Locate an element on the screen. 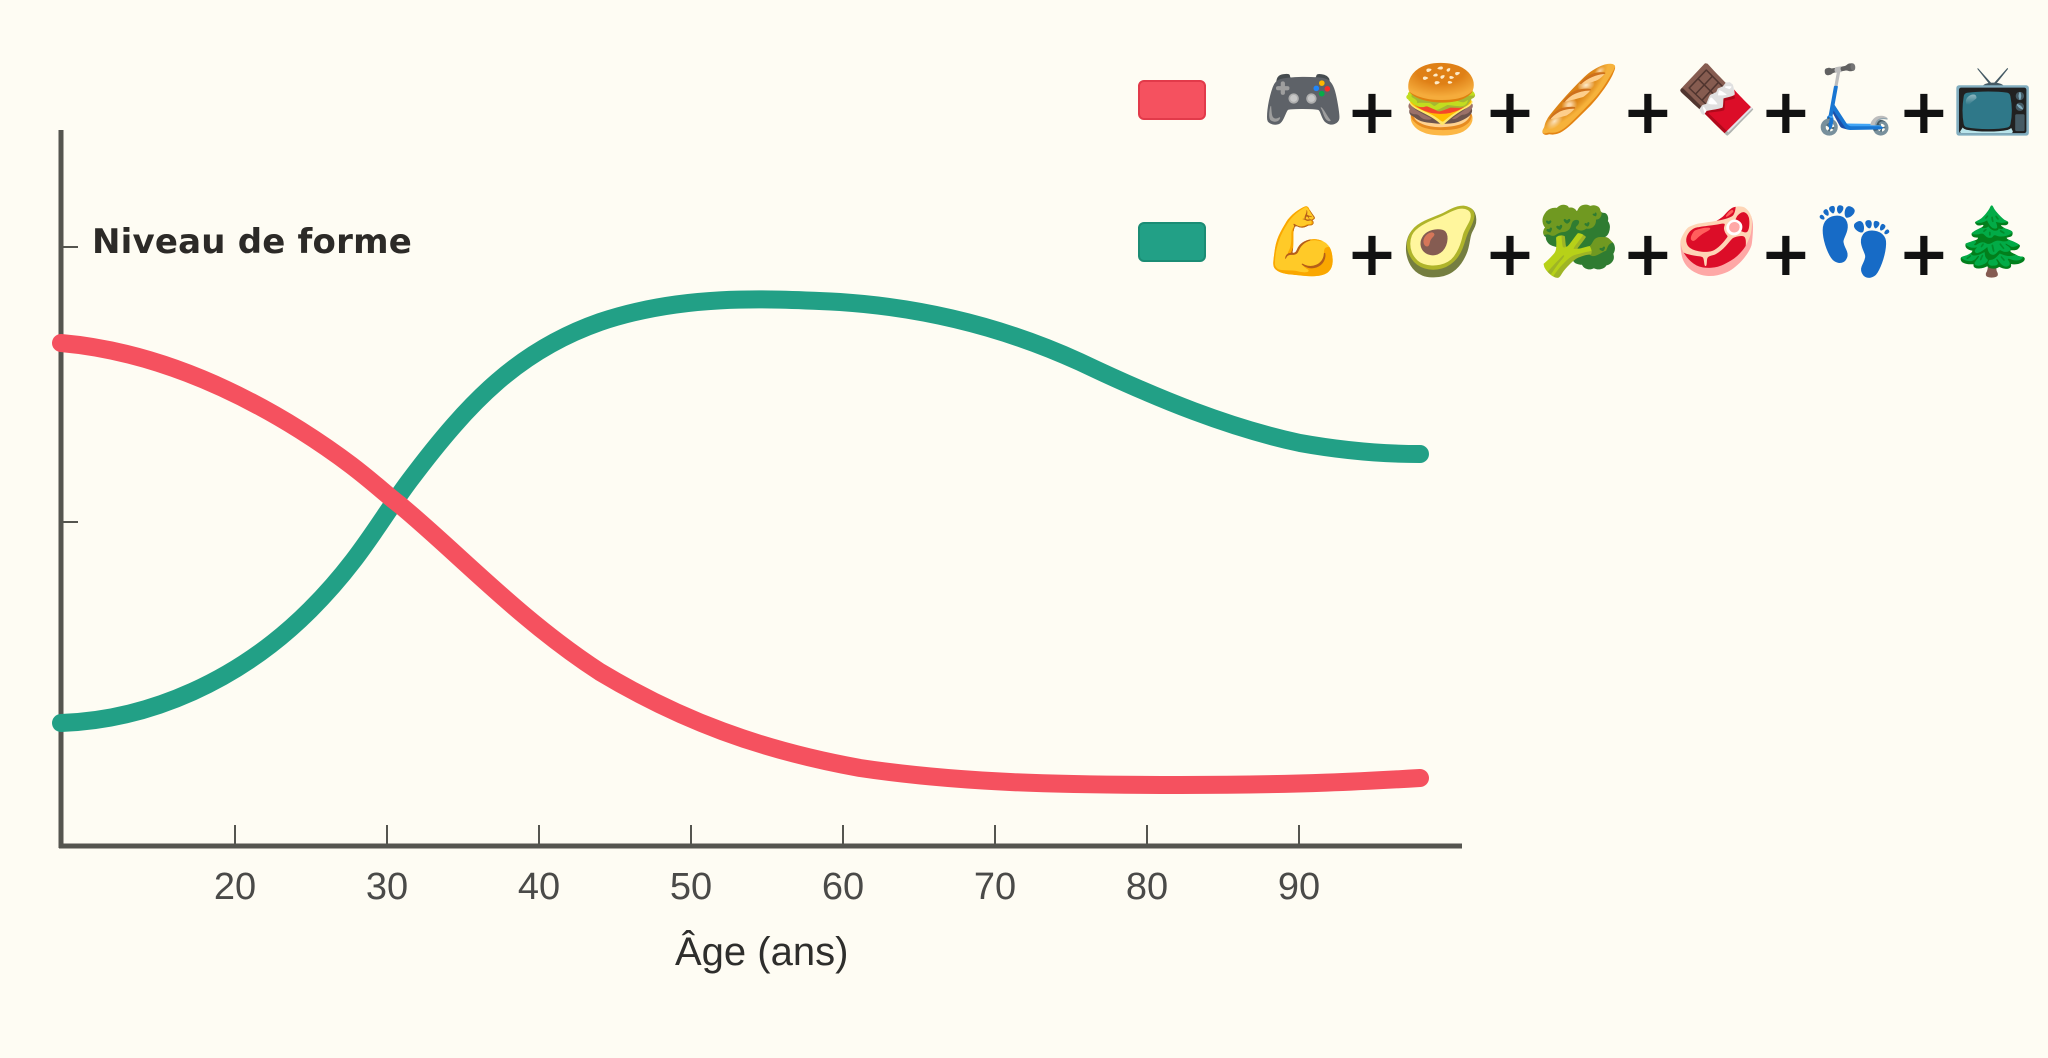  baguette-icon: 🥖 is located at coordinates (1579, 99).